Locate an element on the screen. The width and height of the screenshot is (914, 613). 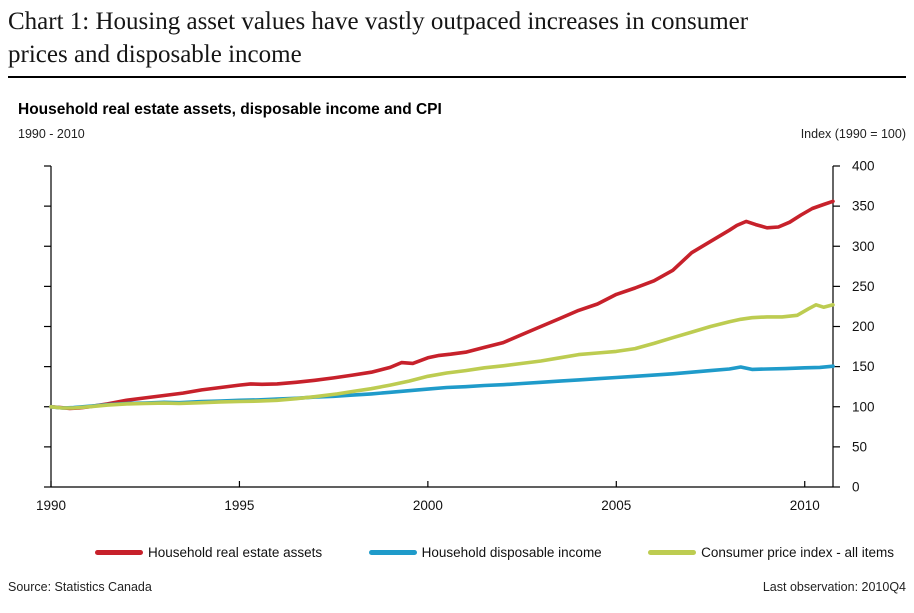
y-tick-label: 150 is located at coordinates (863, 366).